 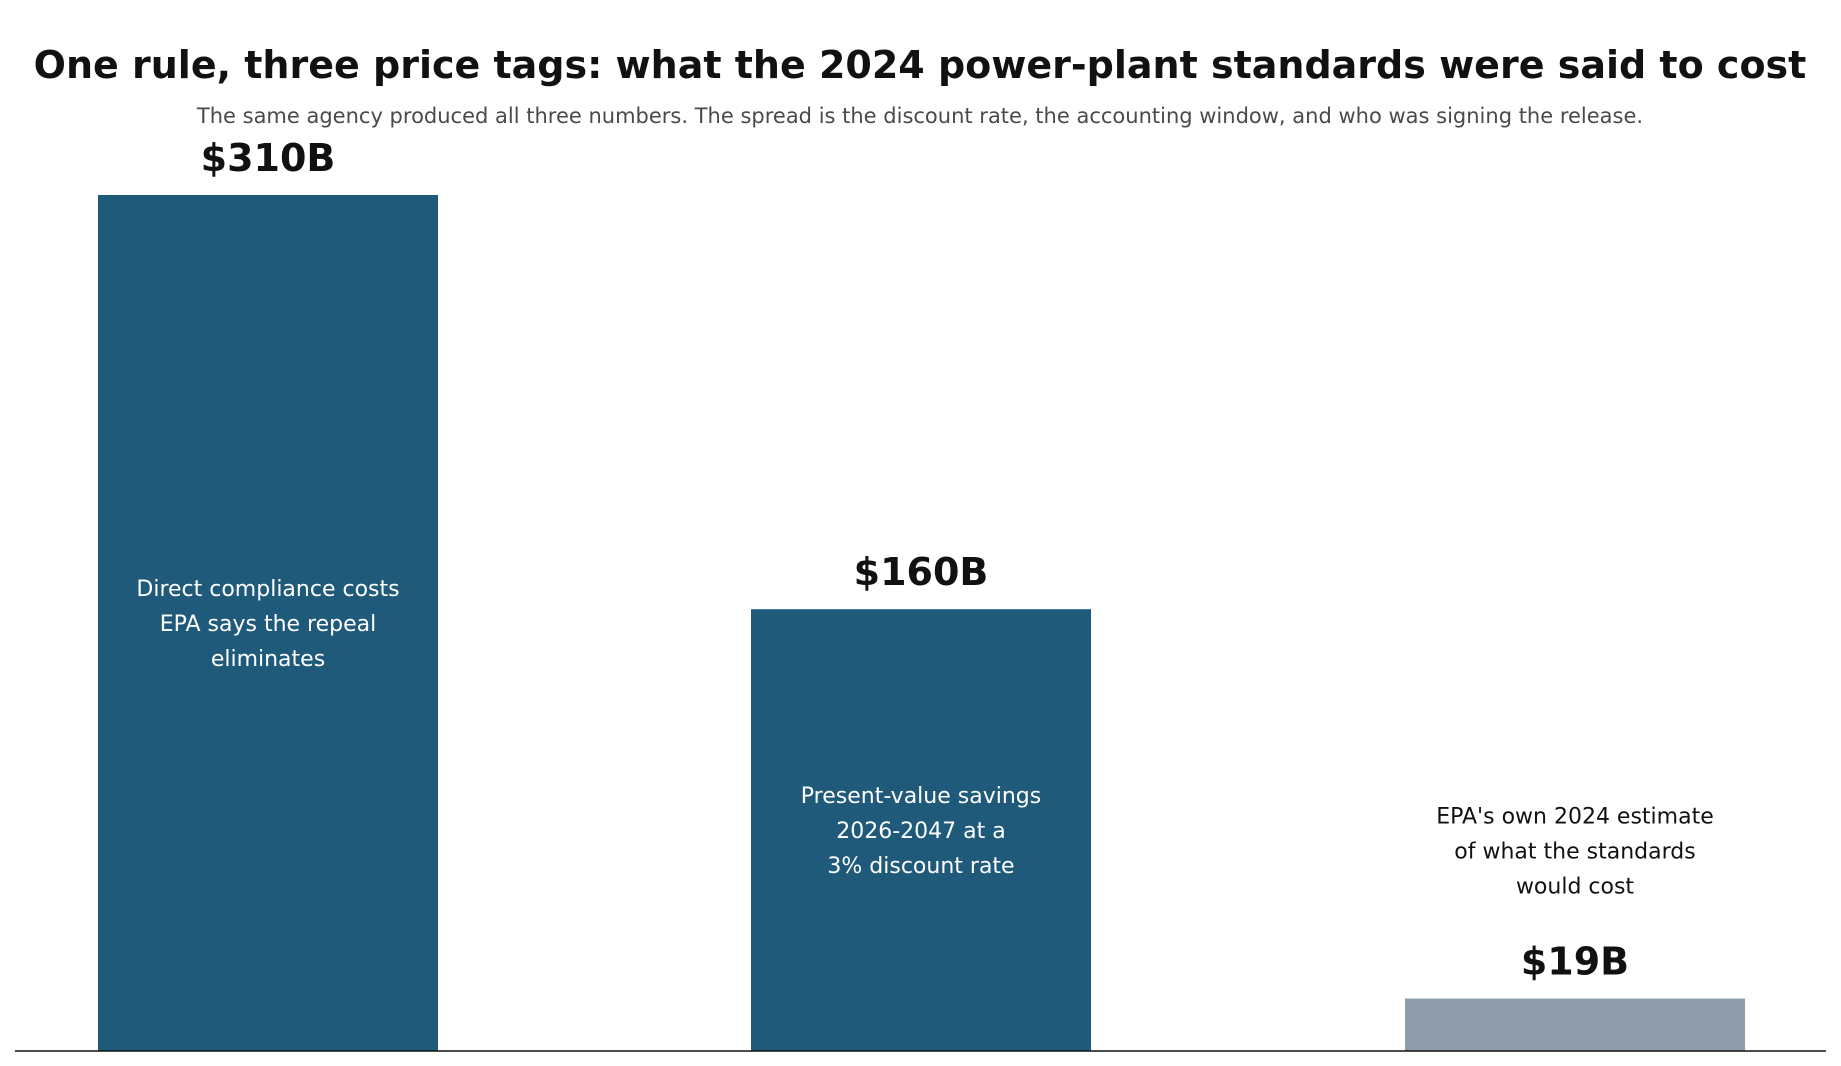 I want to click on value-label-3: $19B, so click(x=1575, y=962).